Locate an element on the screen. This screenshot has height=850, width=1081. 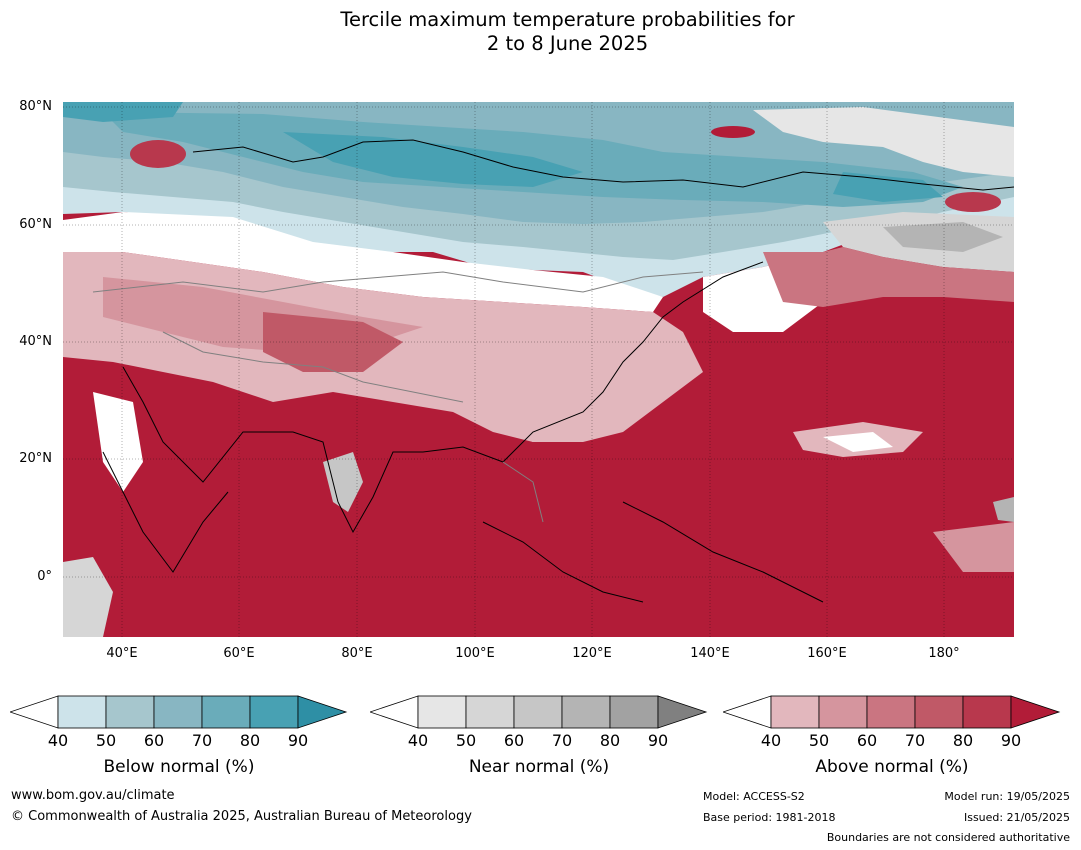
above-normal-50-ocean-east is located at coordinates (973, 547).